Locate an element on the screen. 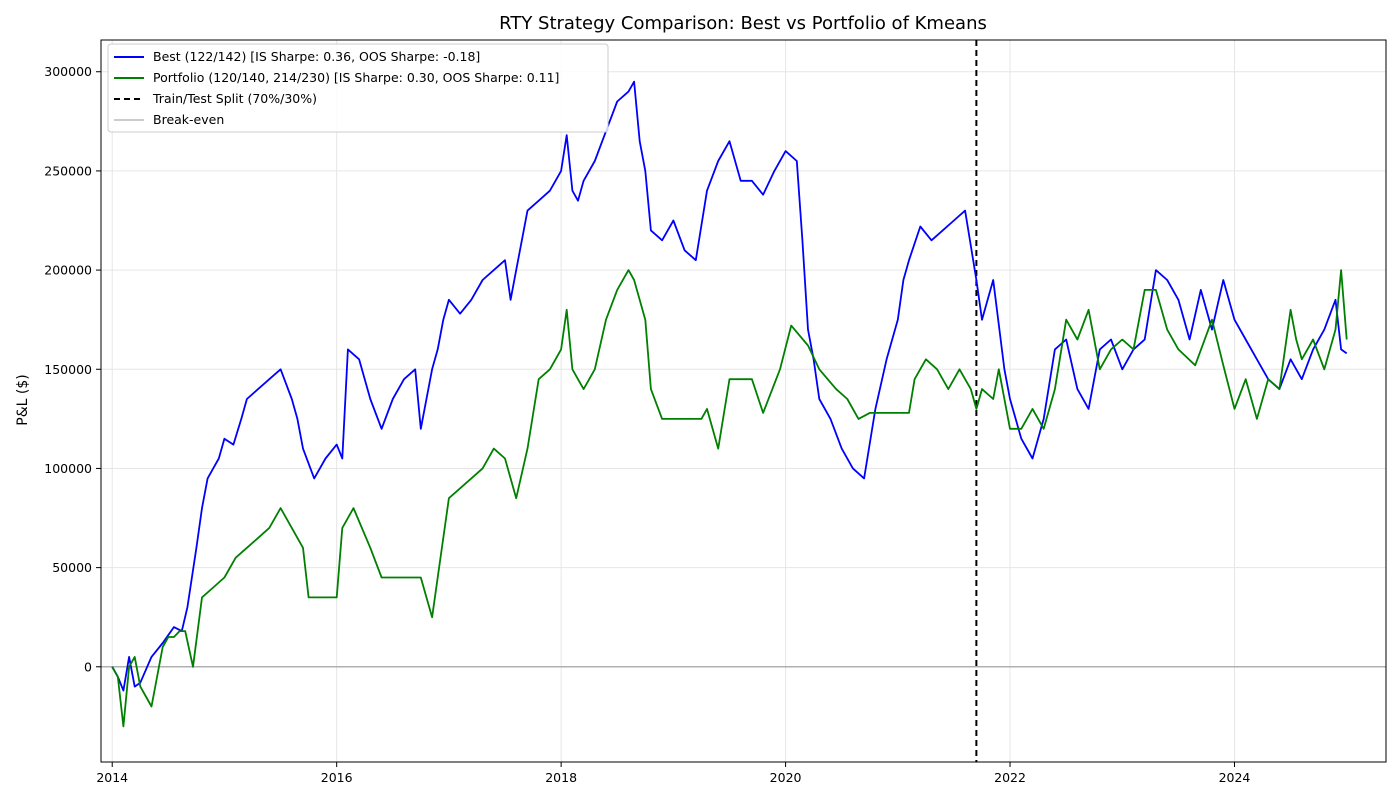  y-tick-label: 250000 is located at coordinates (68, 170).